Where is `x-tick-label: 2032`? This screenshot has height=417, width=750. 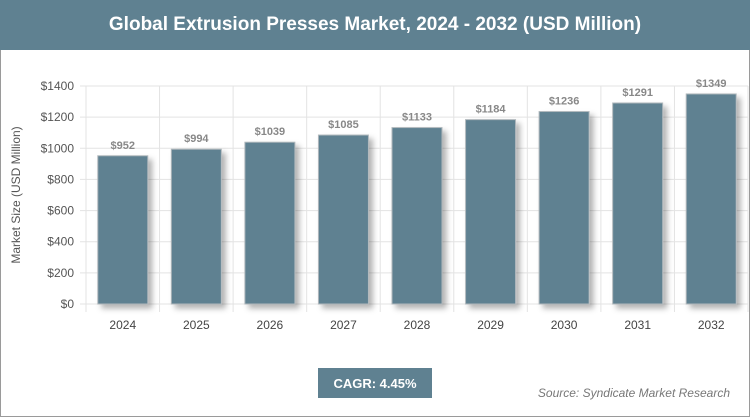 x-tick-label: 2032 is located at coordinates (711, 325).